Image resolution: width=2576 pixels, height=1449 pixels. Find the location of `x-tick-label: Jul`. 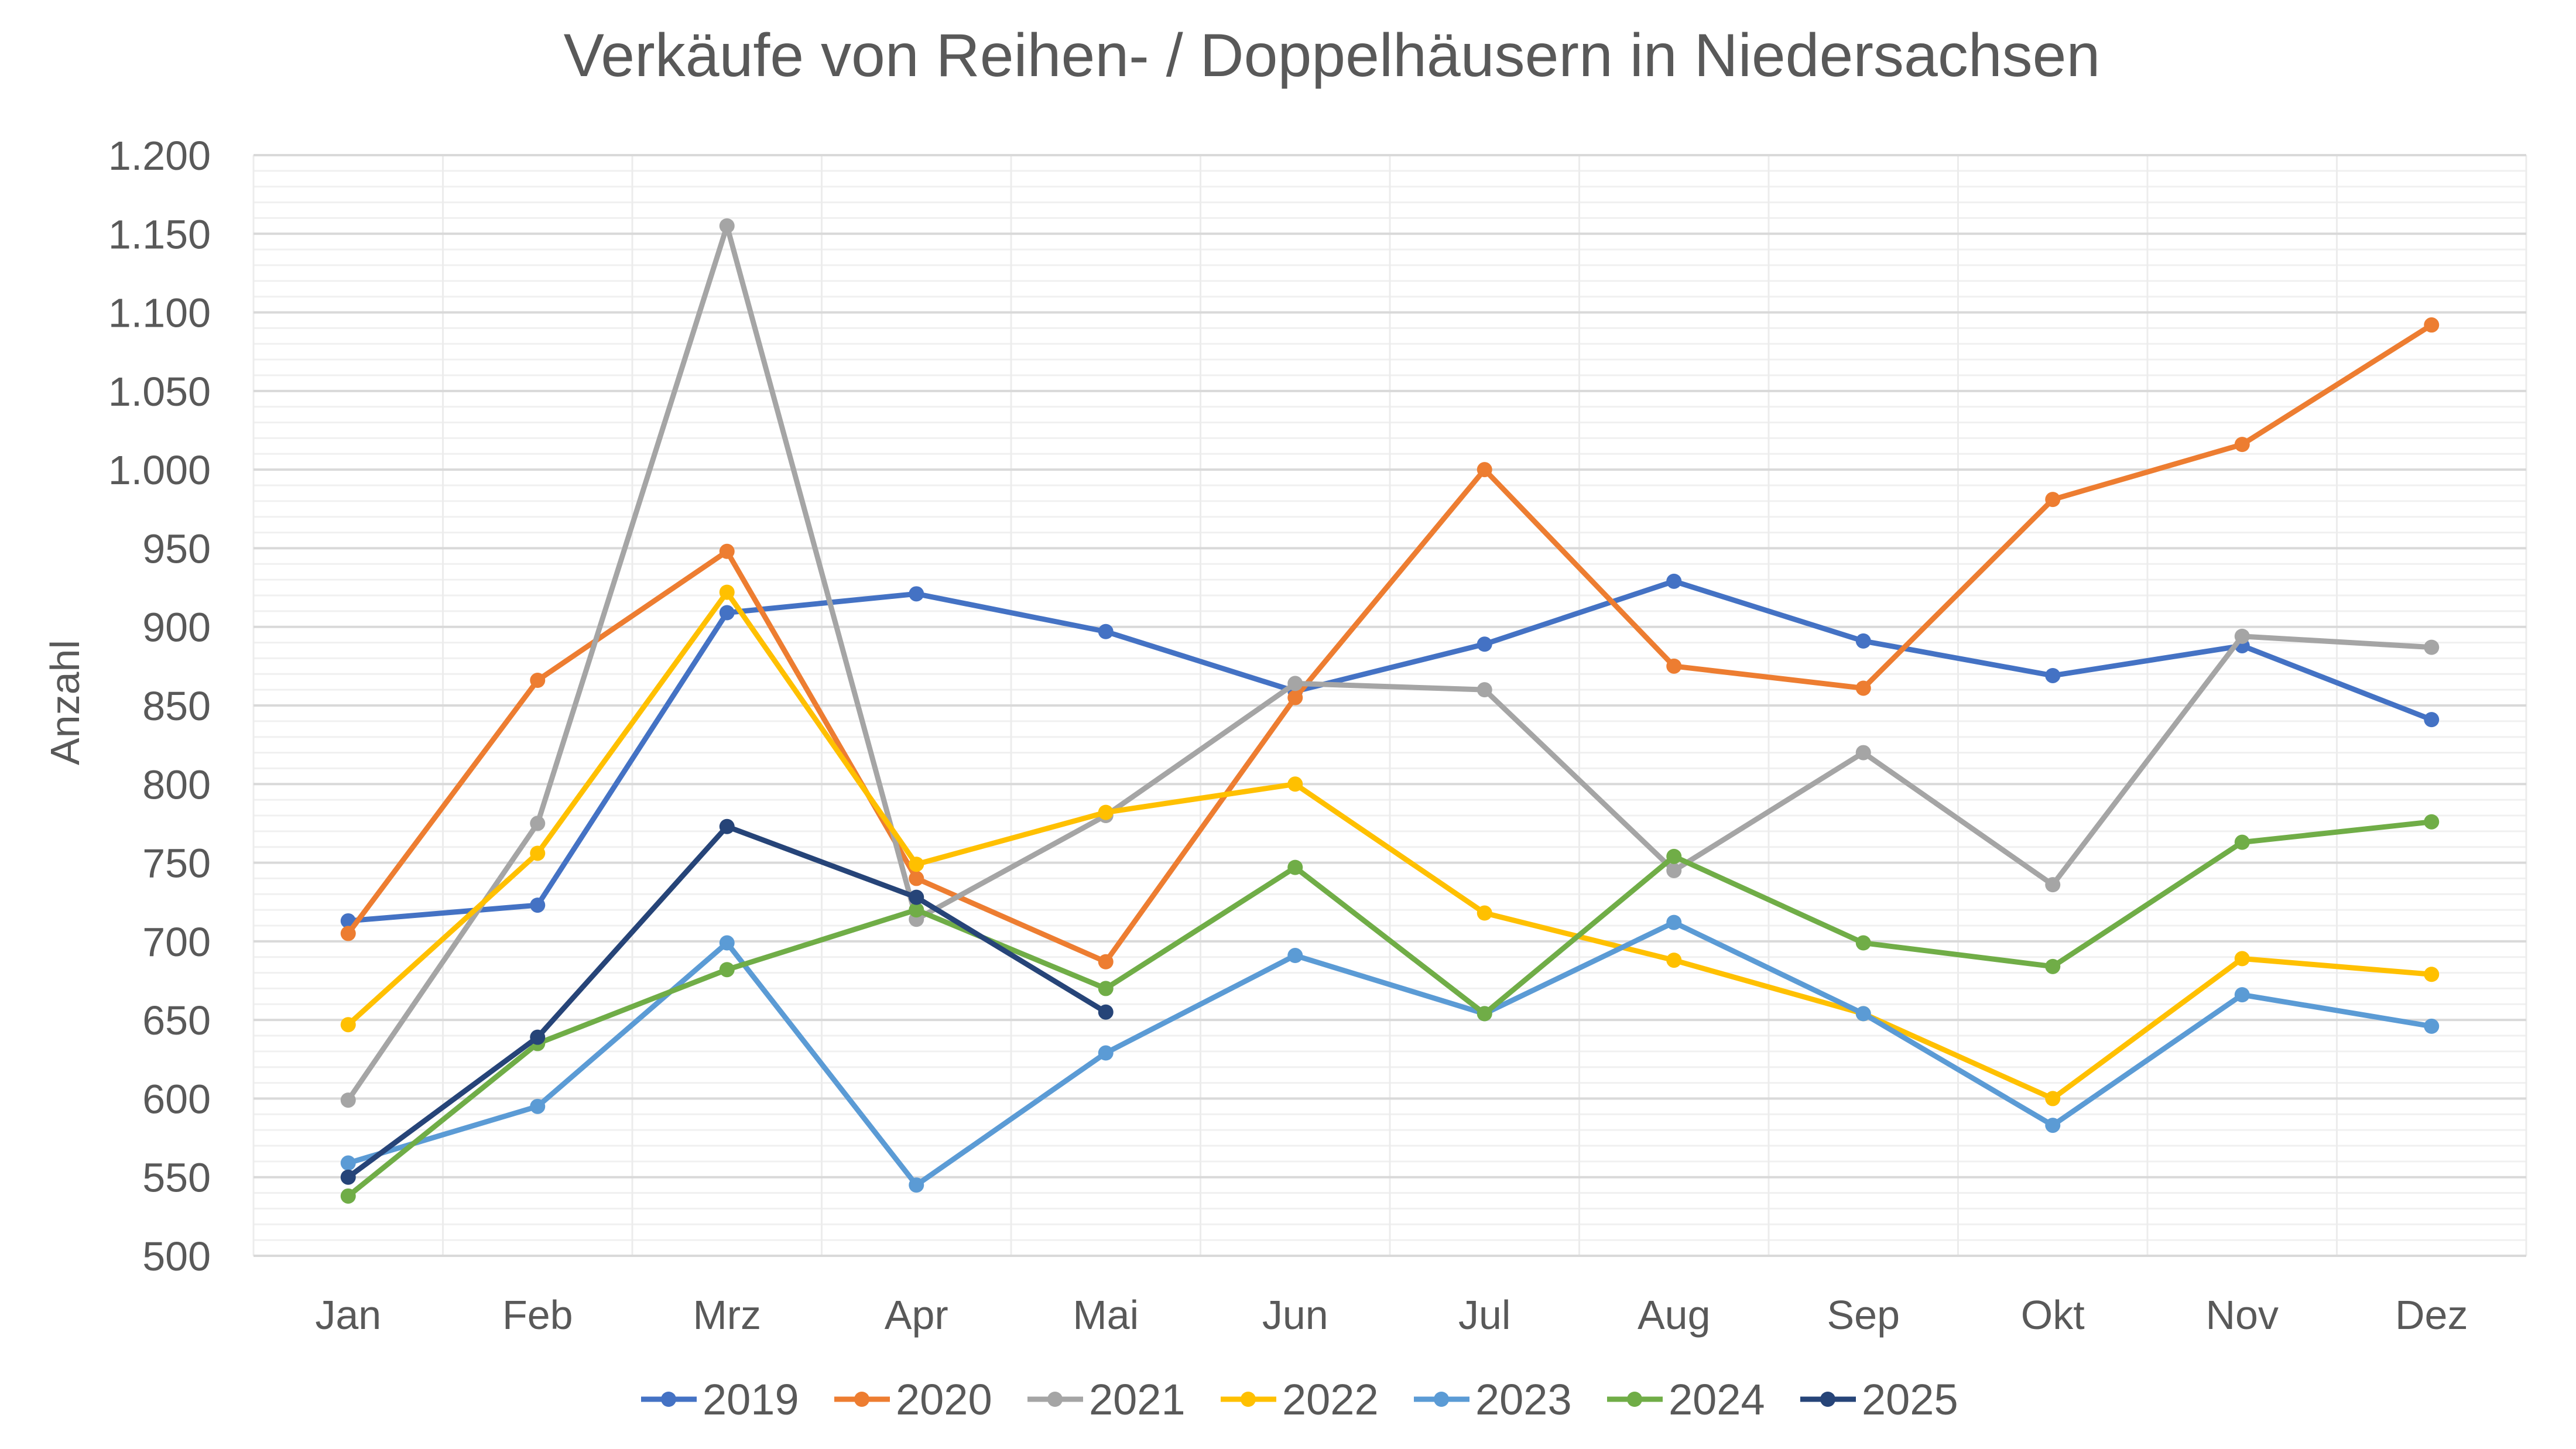

x-tick-label: Jul is located at coordinates (1484, 1315).